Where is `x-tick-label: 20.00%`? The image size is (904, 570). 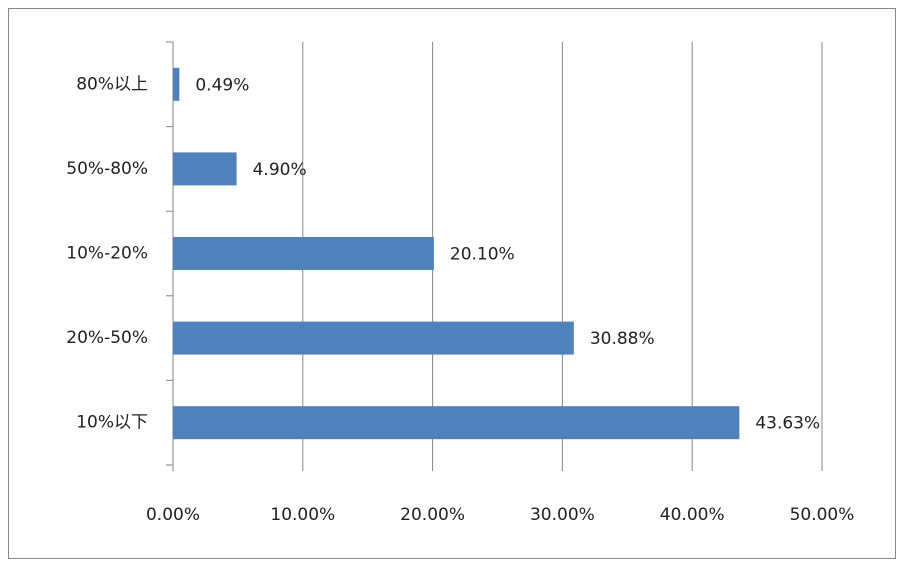 x-tick-label: 20.00% is located at coordinates (432, 515).